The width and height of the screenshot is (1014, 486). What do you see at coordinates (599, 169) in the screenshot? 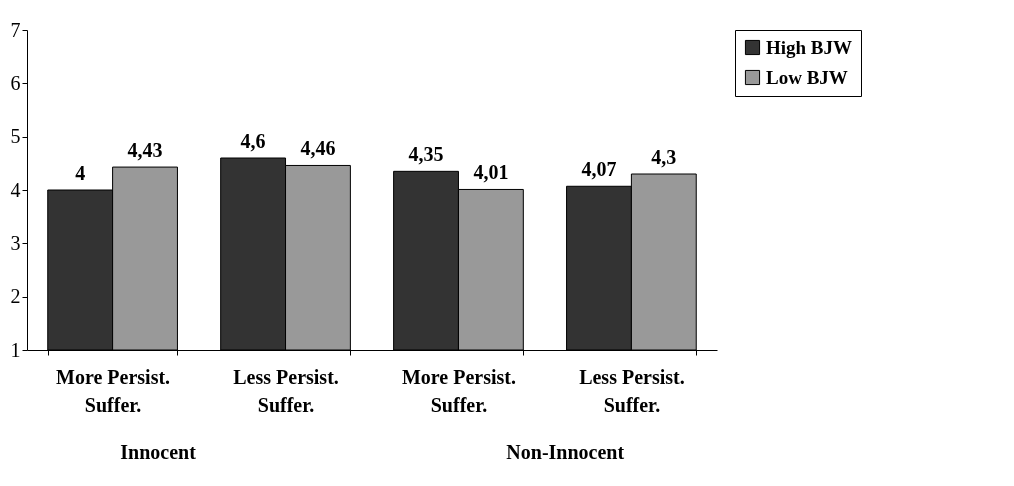
I see `data-label: 4,07` at bounding box center [599, 169].